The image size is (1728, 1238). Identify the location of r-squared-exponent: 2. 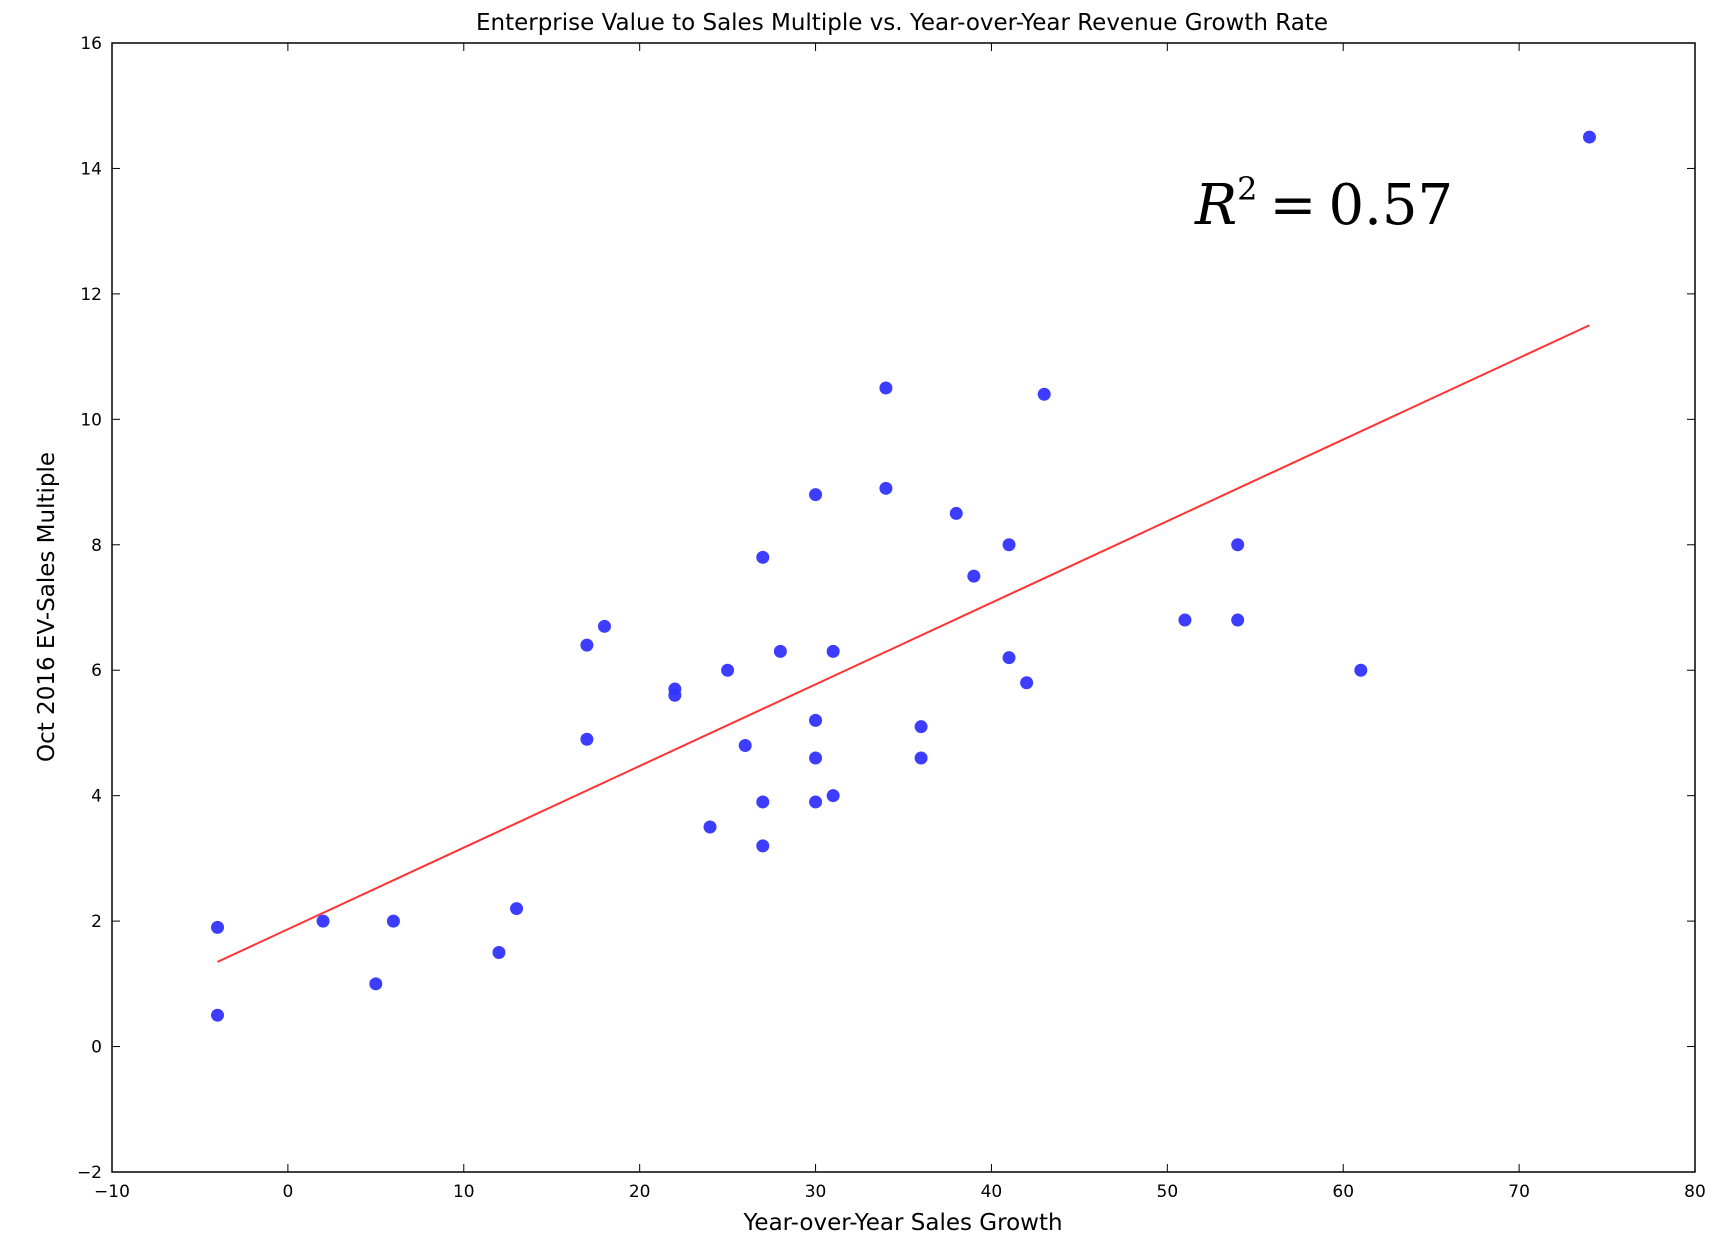
(1247, 189).